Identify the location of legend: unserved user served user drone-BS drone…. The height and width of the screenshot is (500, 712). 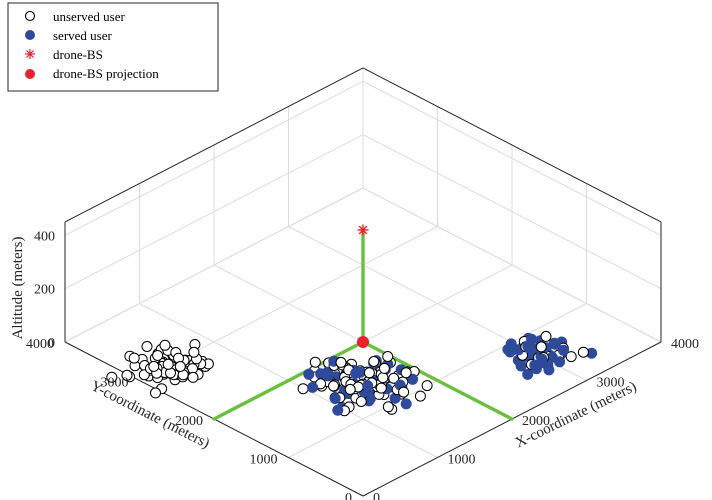
(113, 47).